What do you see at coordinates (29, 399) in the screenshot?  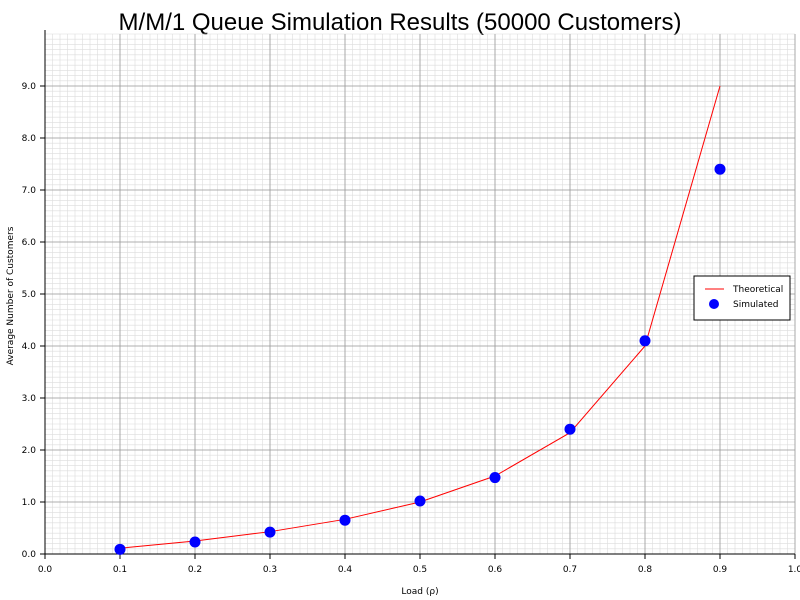 I see `y-tick-label: 3.0` at bounding box center [29, 399].